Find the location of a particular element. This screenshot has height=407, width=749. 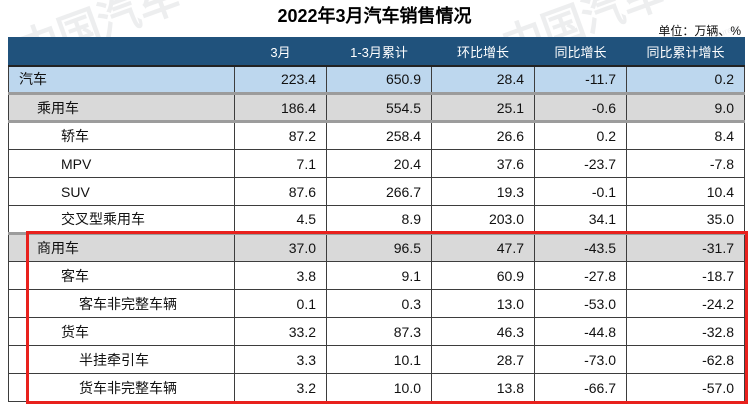

table-row: 轿车 87.2 258.4 26.6 0.2 8.4 is located at coordinates (376, 135).